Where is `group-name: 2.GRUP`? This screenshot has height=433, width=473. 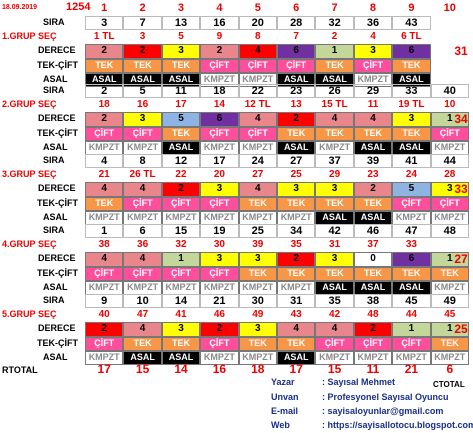 group-name: 2.GRUP is located at coordinates (19, 104).